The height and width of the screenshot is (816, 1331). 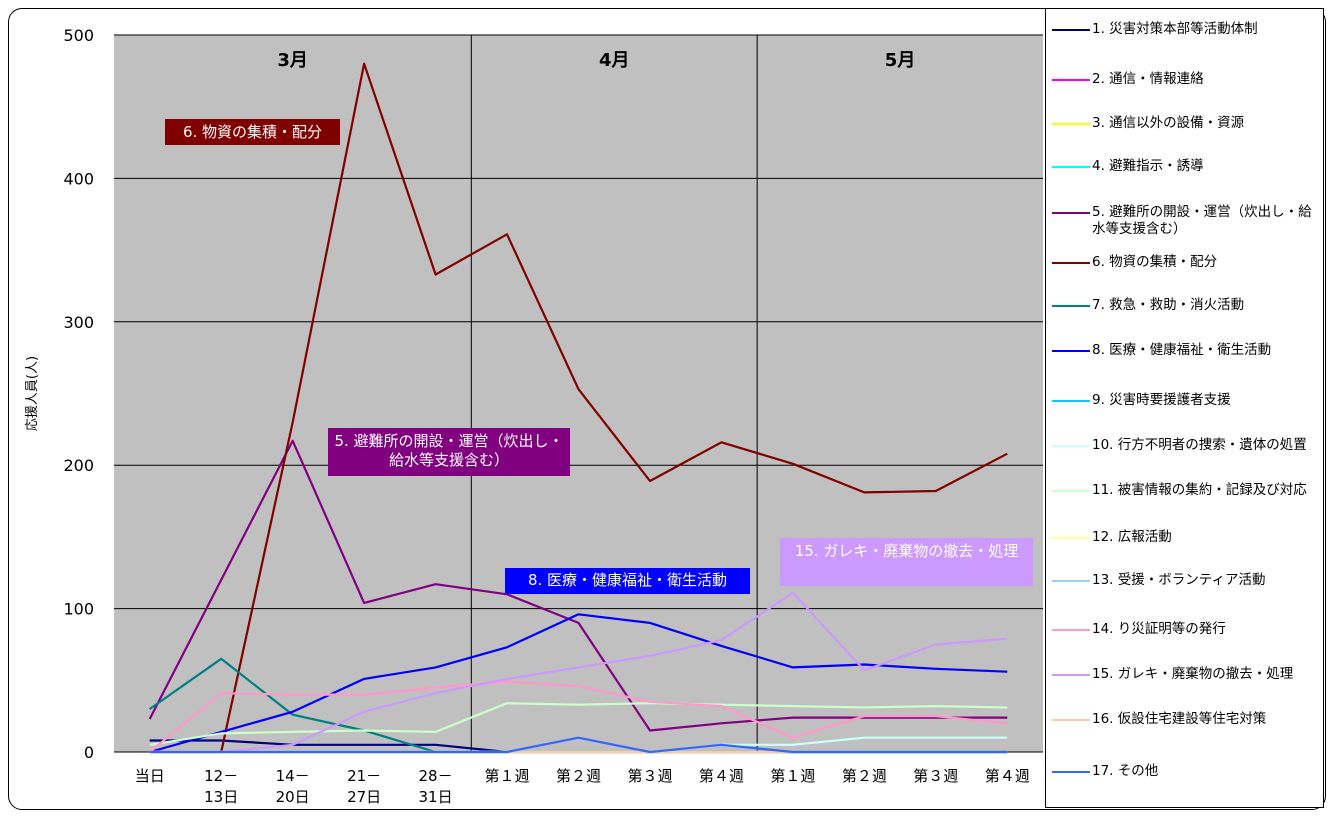 I want to click on legend-label: 9. 災害時要援護者支援, so click(x=1161, y=400).